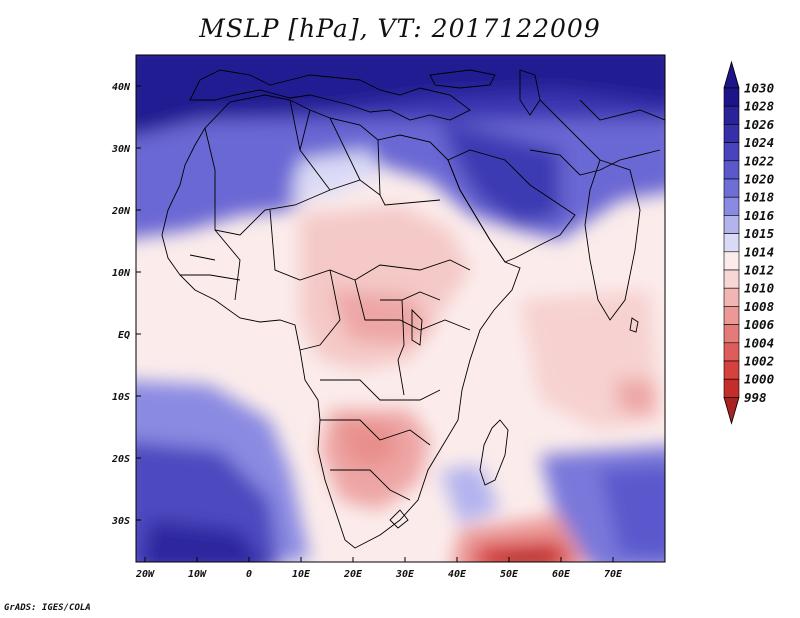  I want to click on latitude-axis: 40N 30N 20N 10N EQ 10S 20S 30S, so click(126, 304).